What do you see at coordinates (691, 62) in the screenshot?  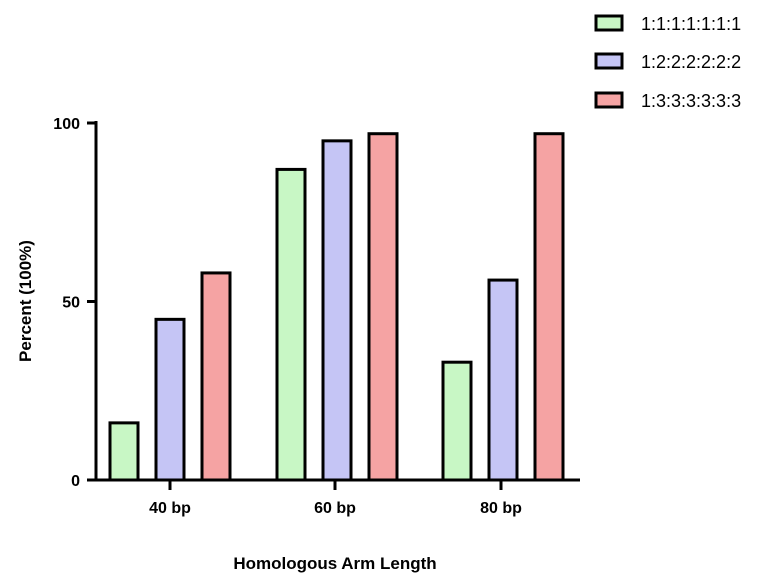 I see `legend-label-2: 1:2:2:2:2:2:2` at bounding box center [691, 62].